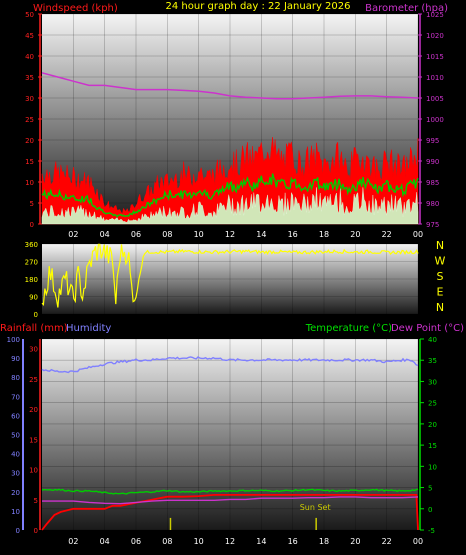 The width and height of the screenshot is (466, 555). Describe the element at coordinates (13, 340) in the screenshot. I see `humidity-y-tick: 100` at that location.